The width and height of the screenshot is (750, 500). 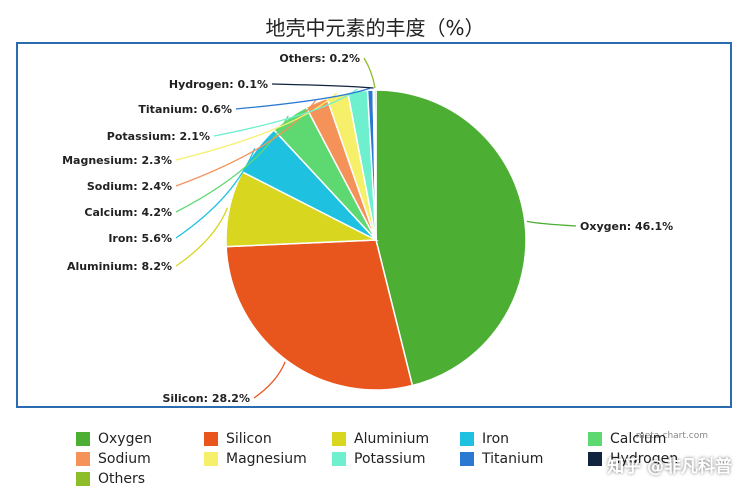 What do you see at coordinates (451, 238) in the screenshot?
I see `pie-slice-oxygen` at bounding box center [451, 238].